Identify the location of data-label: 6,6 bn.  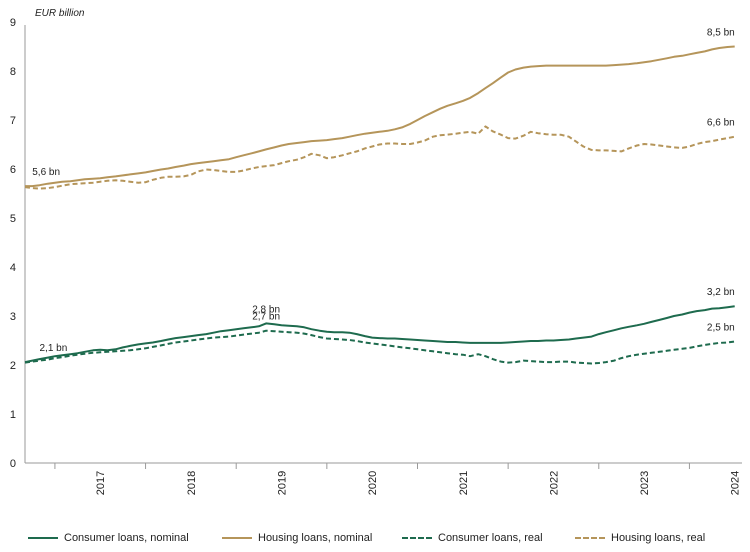
(721, 123).